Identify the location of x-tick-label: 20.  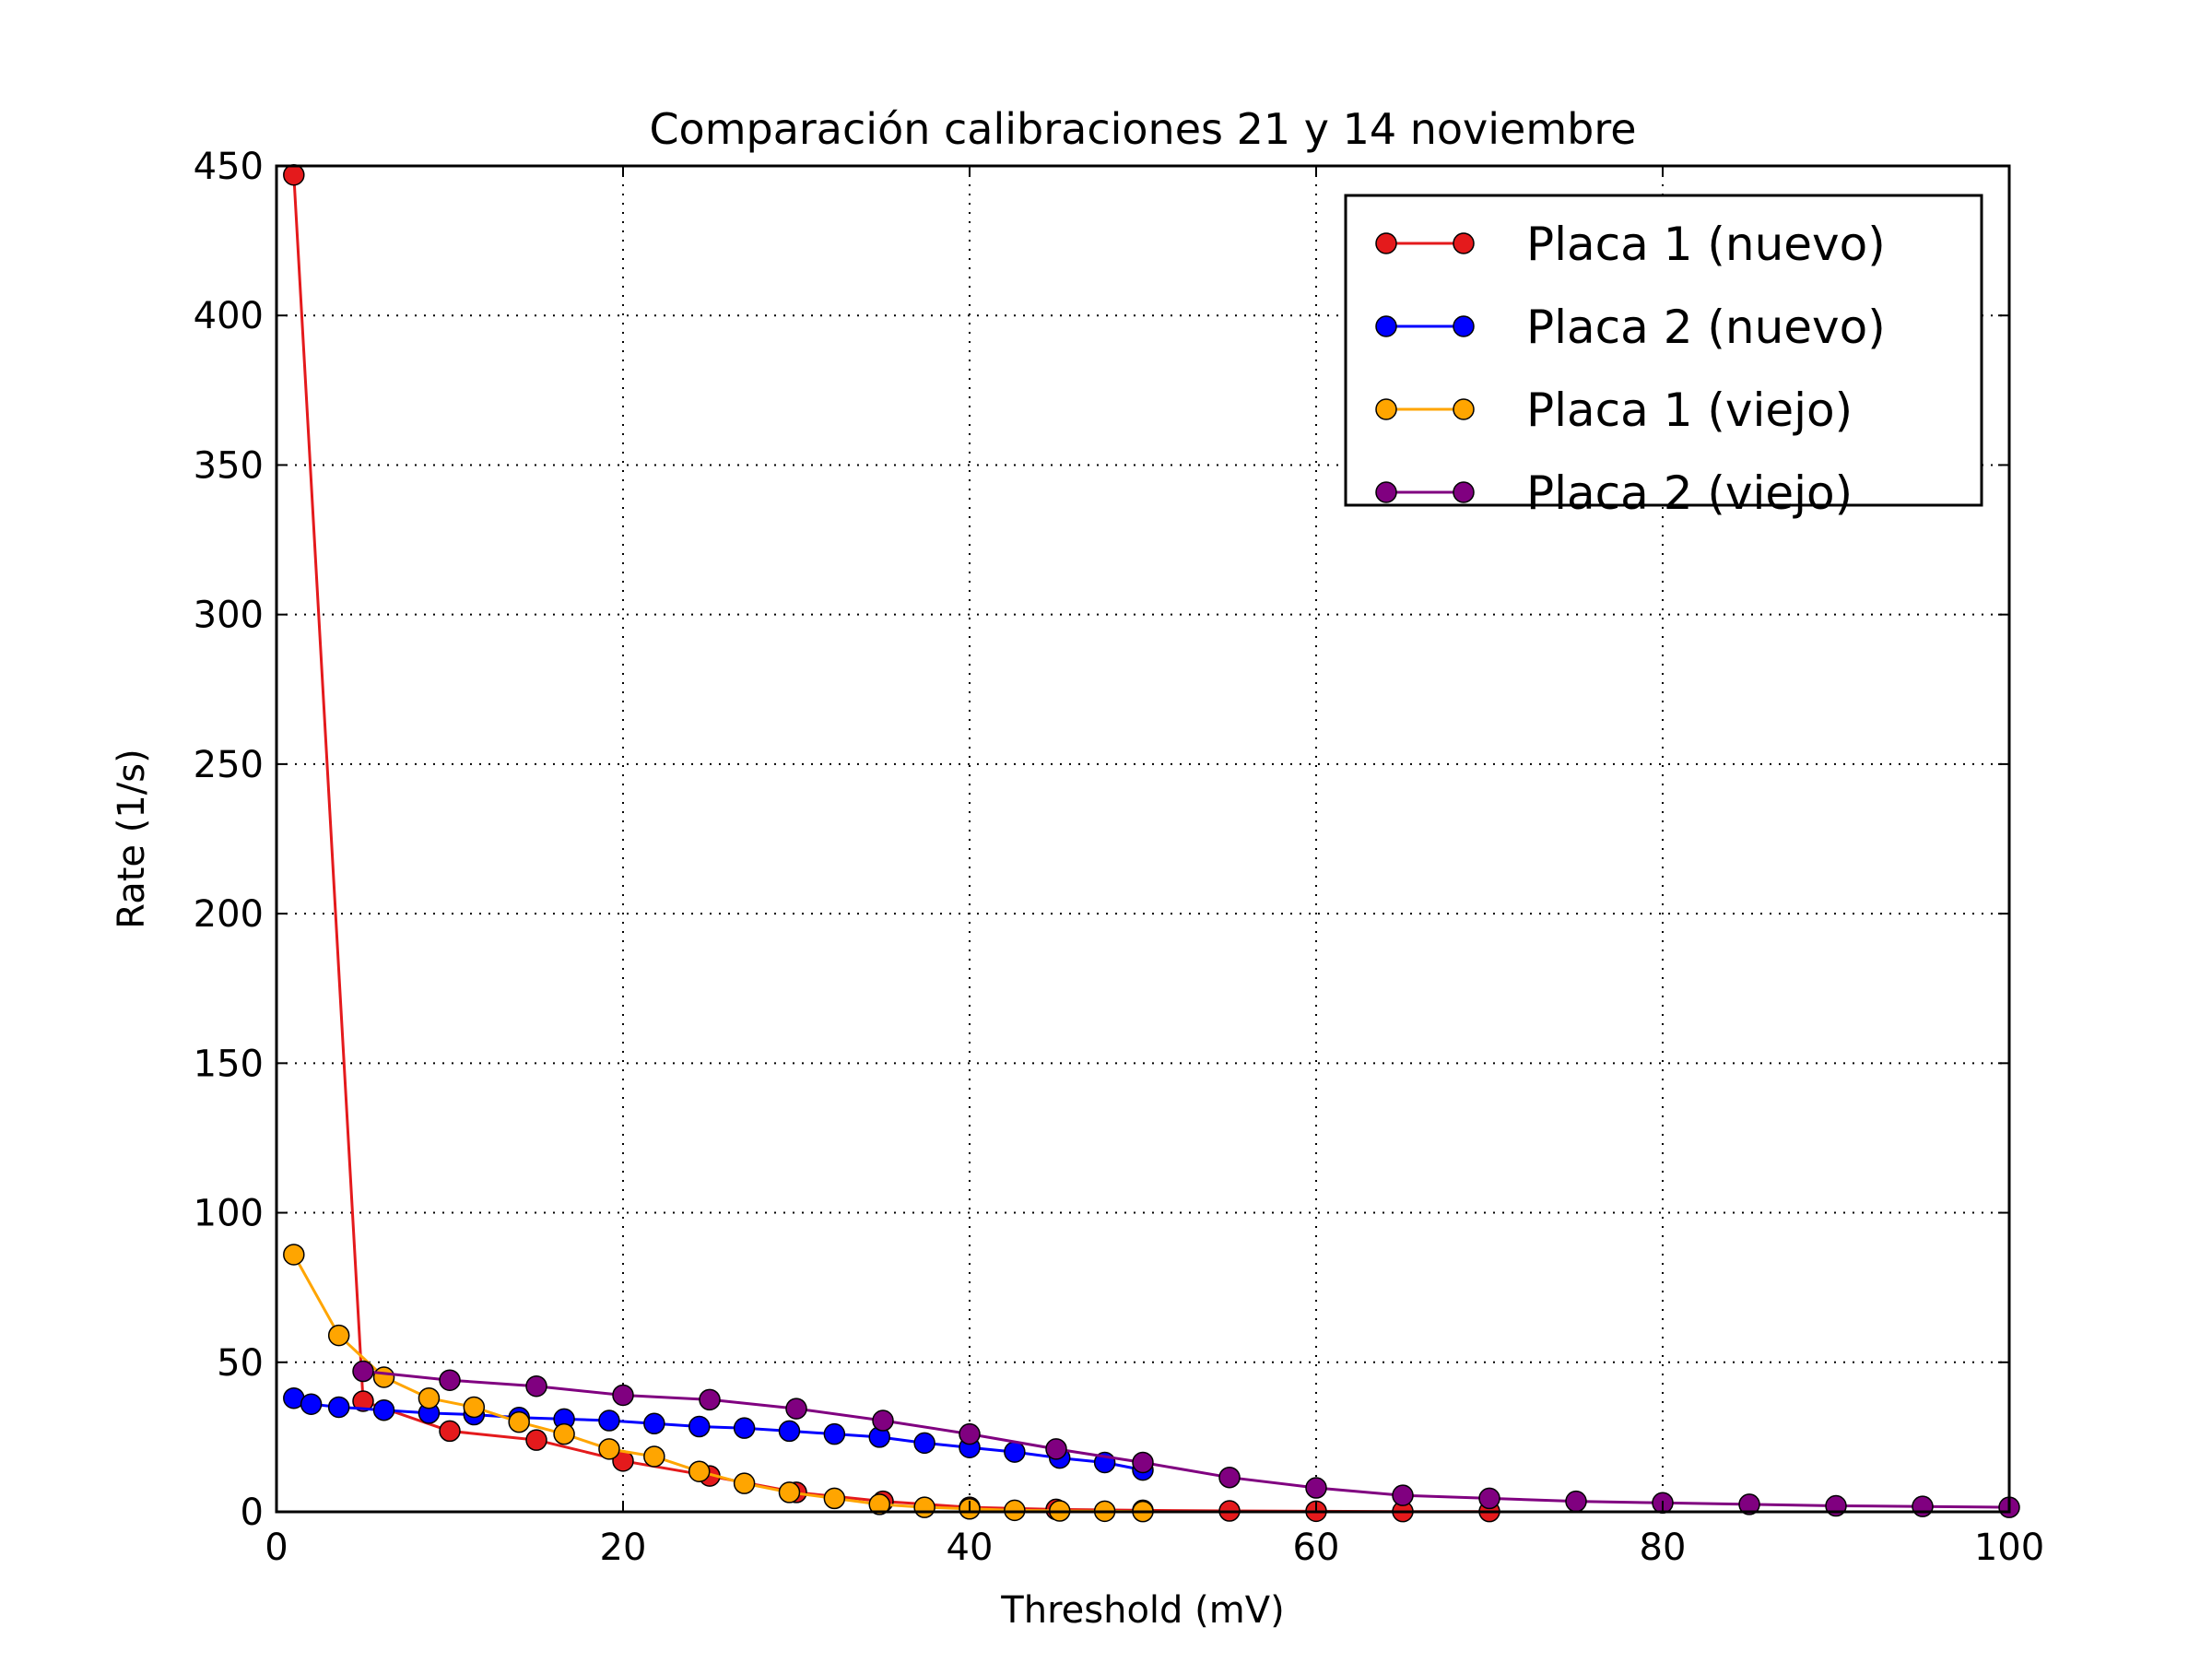
(623, 1548).